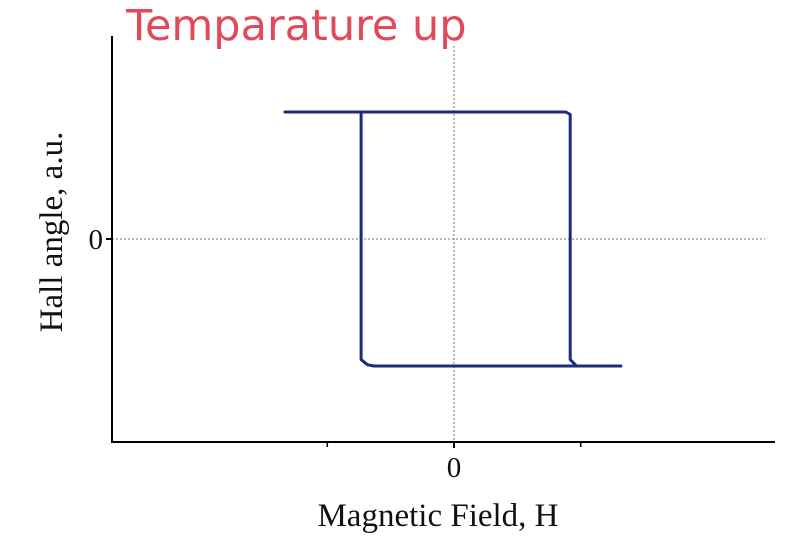 This screenshot has width=800, height=545. I want to click on x-tick-label: 0, so click(454, 468).